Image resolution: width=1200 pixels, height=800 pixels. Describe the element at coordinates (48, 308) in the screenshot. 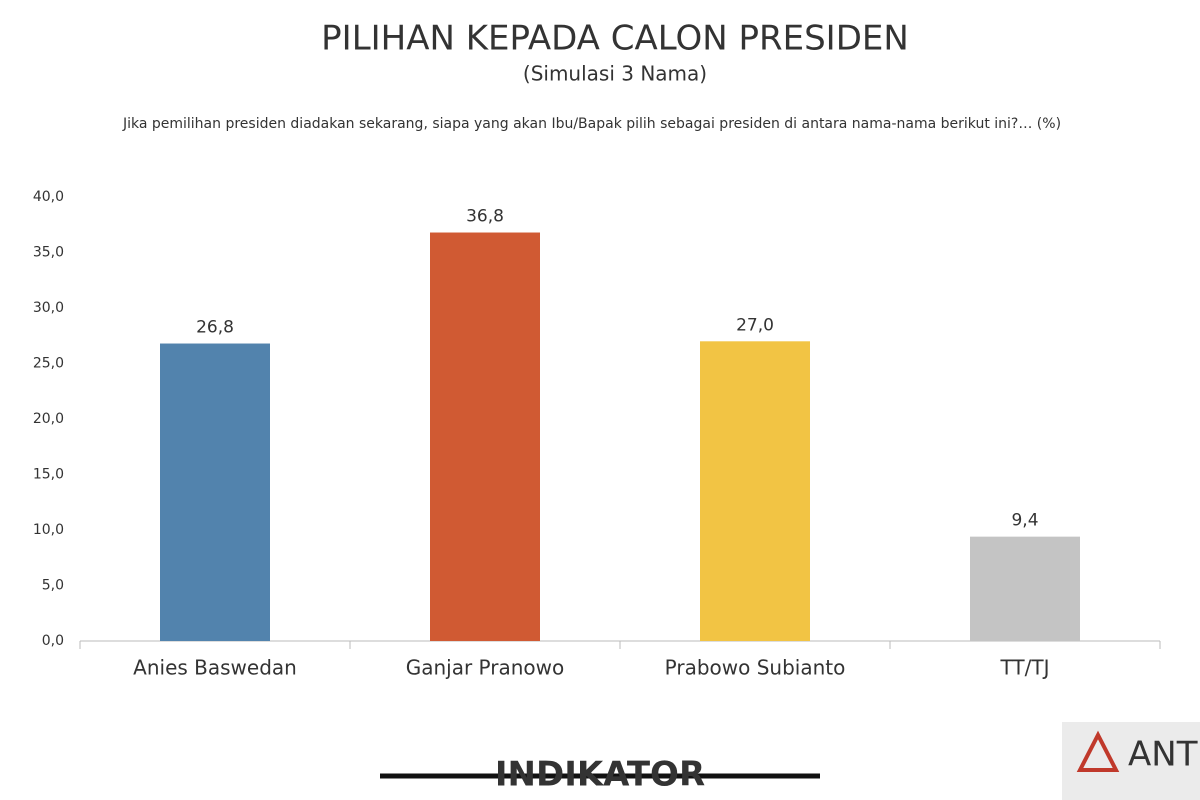

I see `y-tick-label: 30,0` at that location.